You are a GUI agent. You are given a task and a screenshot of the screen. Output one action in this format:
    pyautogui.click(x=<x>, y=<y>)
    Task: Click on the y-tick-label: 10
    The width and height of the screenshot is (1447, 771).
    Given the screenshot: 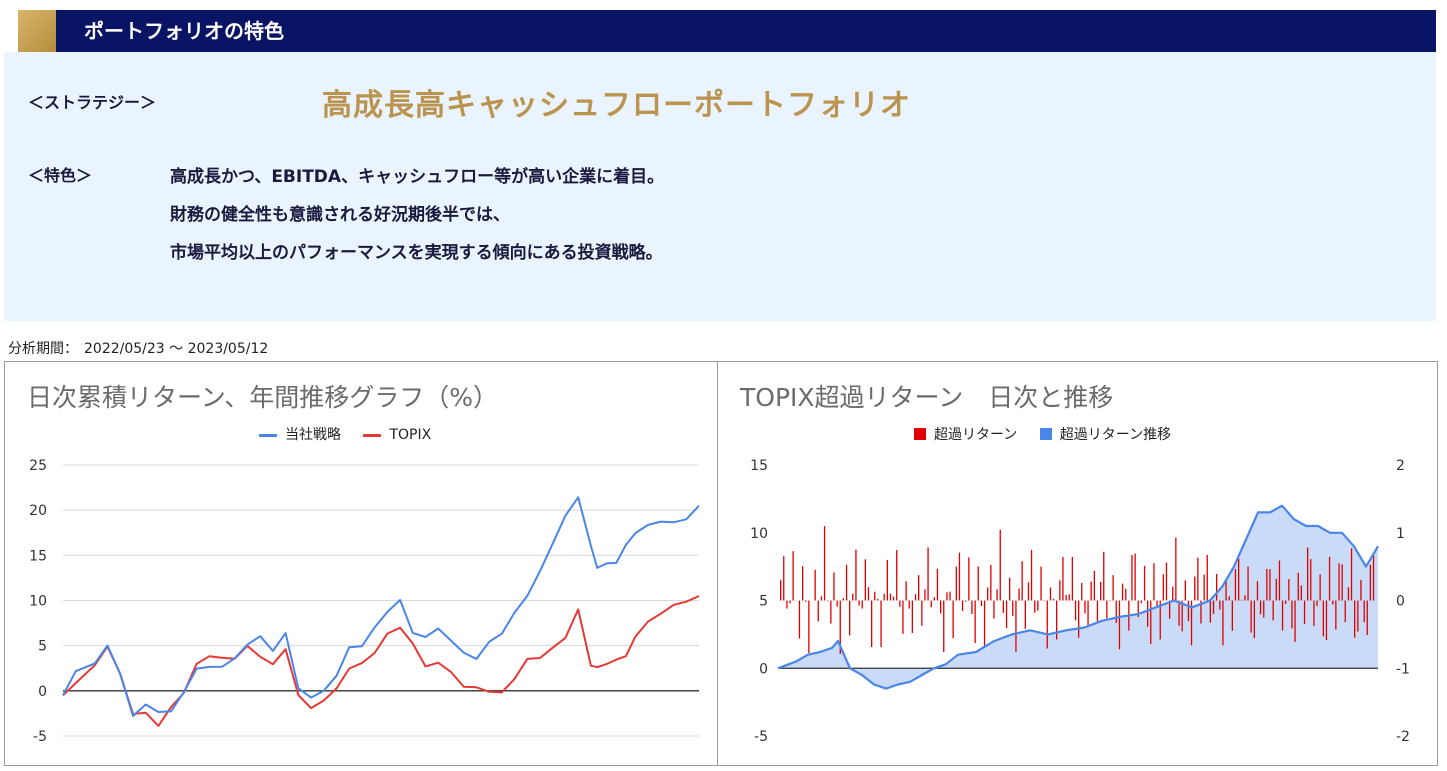 What is the action you would take?
    pyautogui.click(x=38, y=602)
    